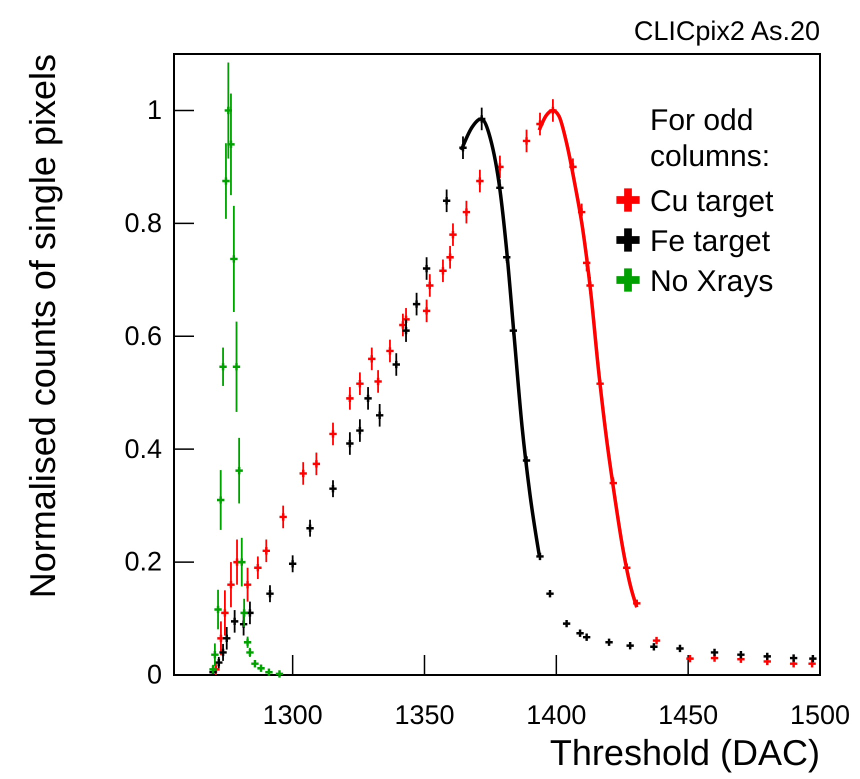 The height and width of the screenshot is (779, 860). What do you see at coordinates (154, 110) in the screenshot?
I see `y-tick-label: 1` at bounding box center [154, 110].